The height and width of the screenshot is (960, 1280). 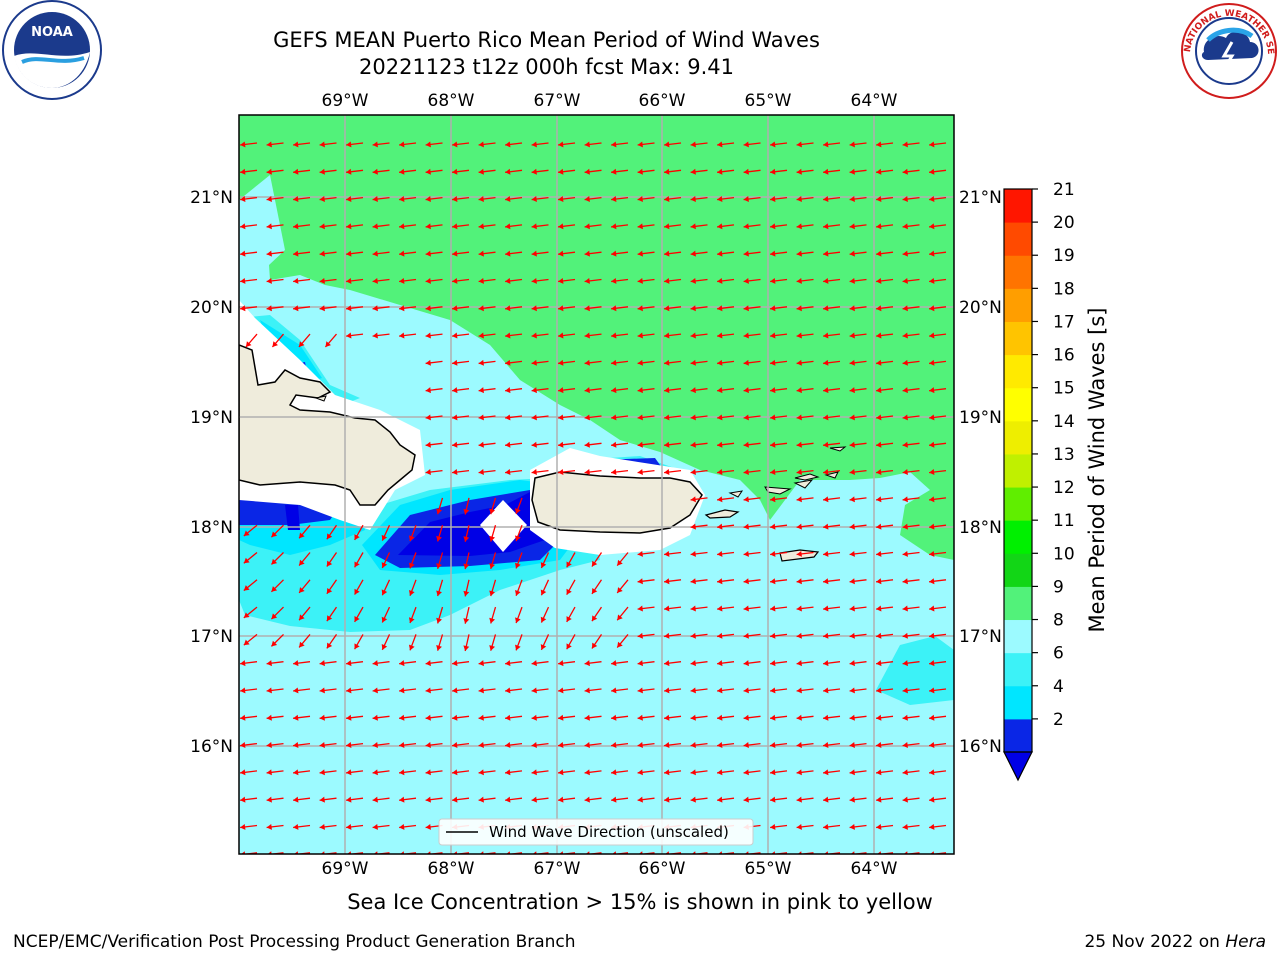 What do you see at coordinates (1018, 470) in the screenshot?
I see `colorbar-frame` at bounding box center [1018, 470].